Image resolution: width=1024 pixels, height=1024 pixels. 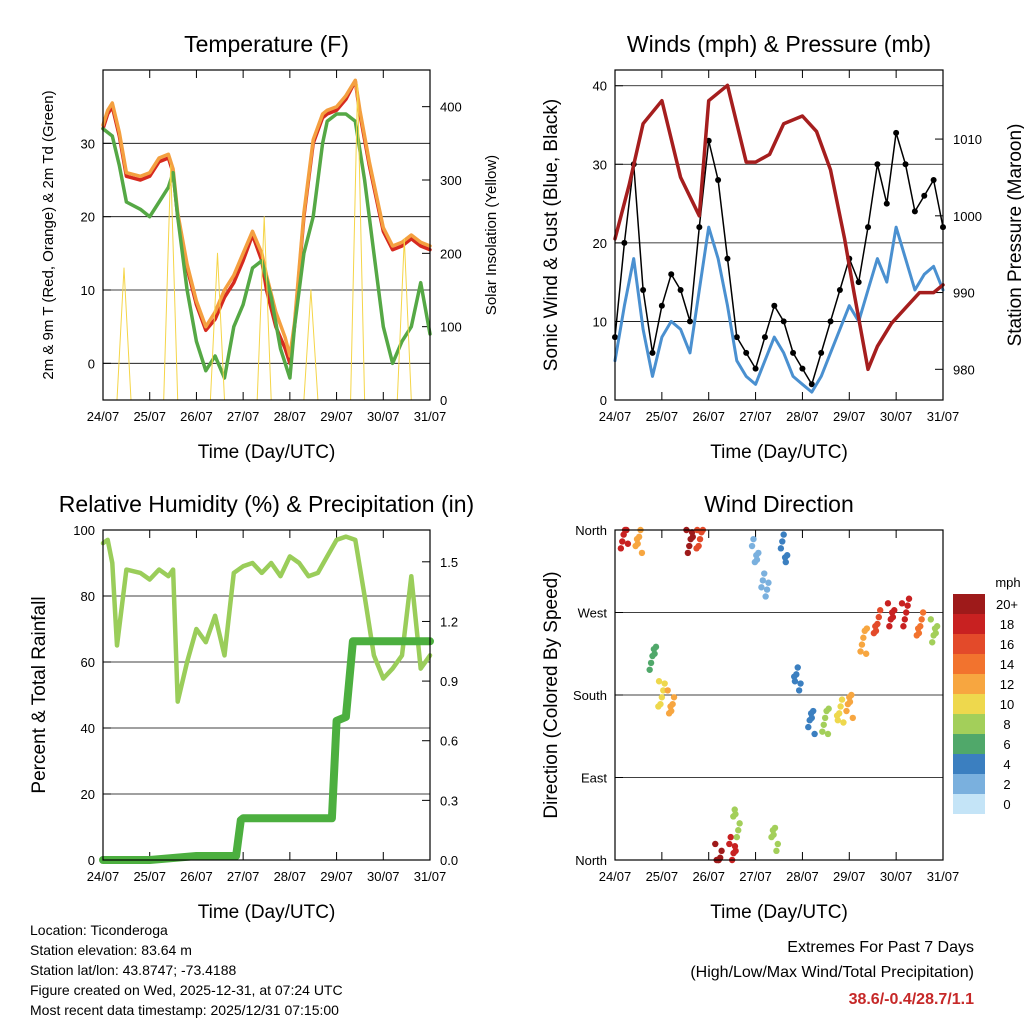 I want to click on y2-tick-label: 1010, so click(x=967, y=139).